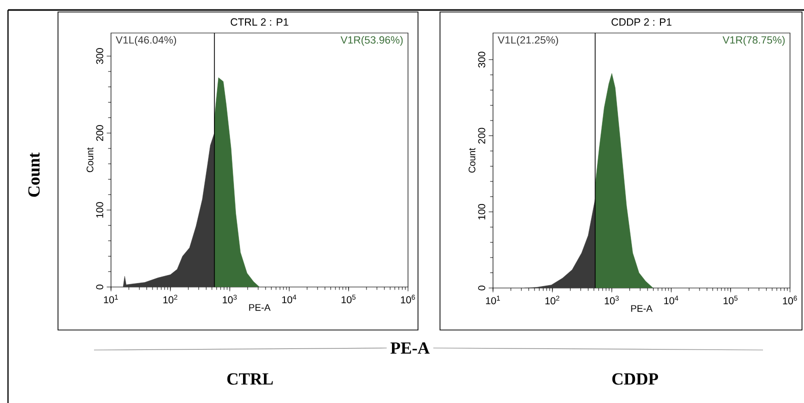 The image size is (804, 403). I want to click on text: V1R(53.96%), so click(371, 41).